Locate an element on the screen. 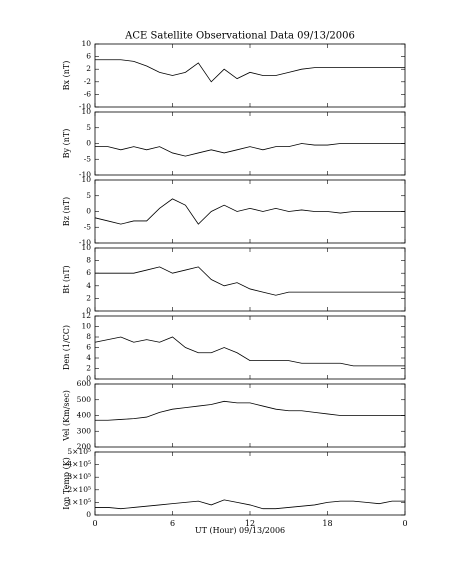 This screenshot has height=566, width=453. y-tick-label: -6 is located at coordinates (88, 93).